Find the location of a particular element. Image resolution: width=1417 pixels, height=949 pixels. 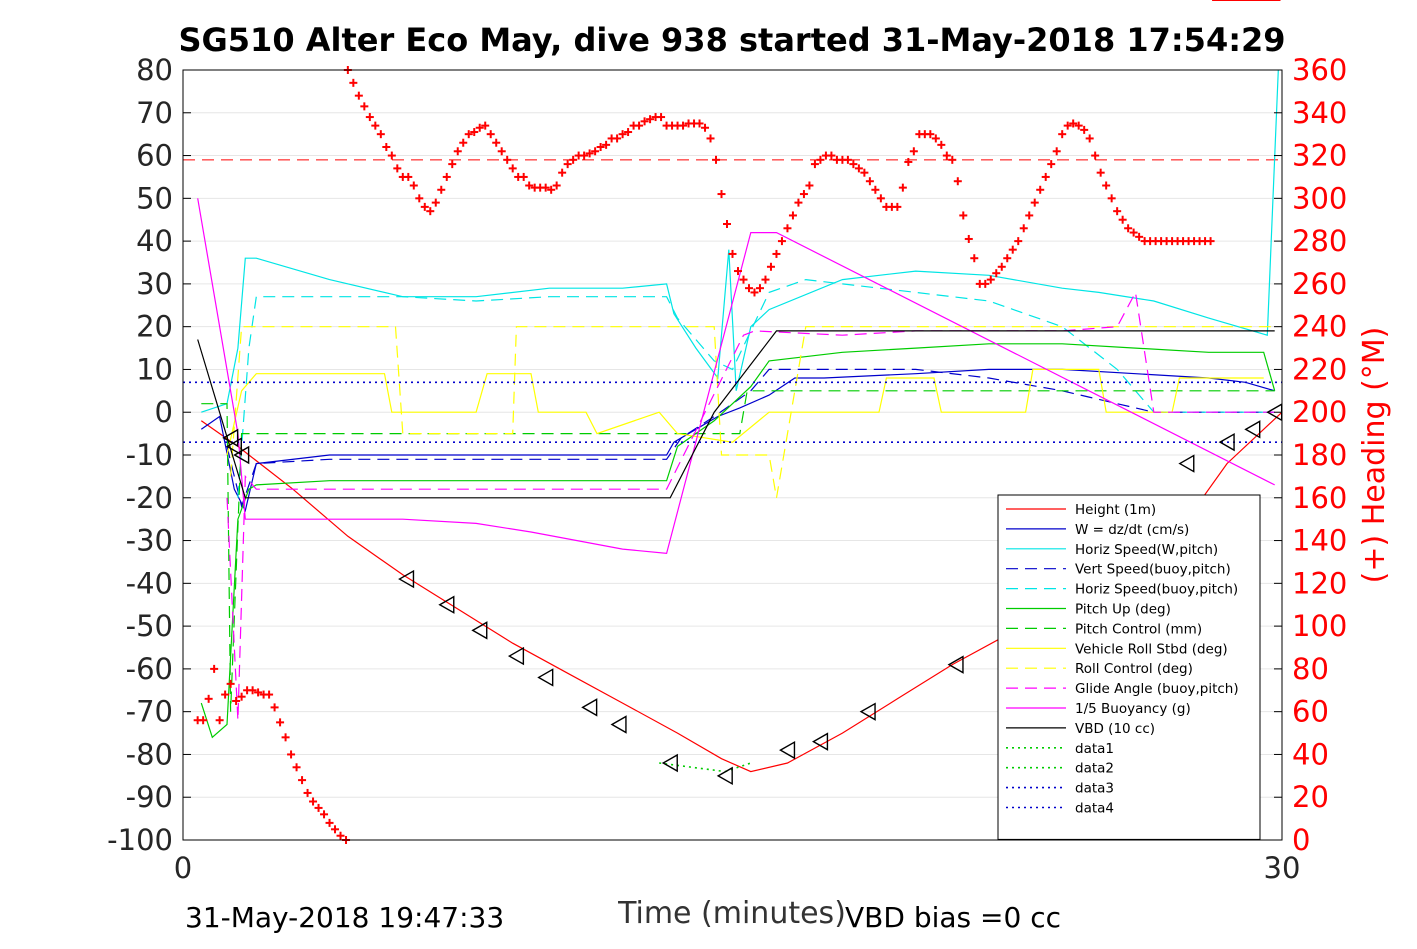

y-tick-label: 50 is located at coordinates (154, 198).